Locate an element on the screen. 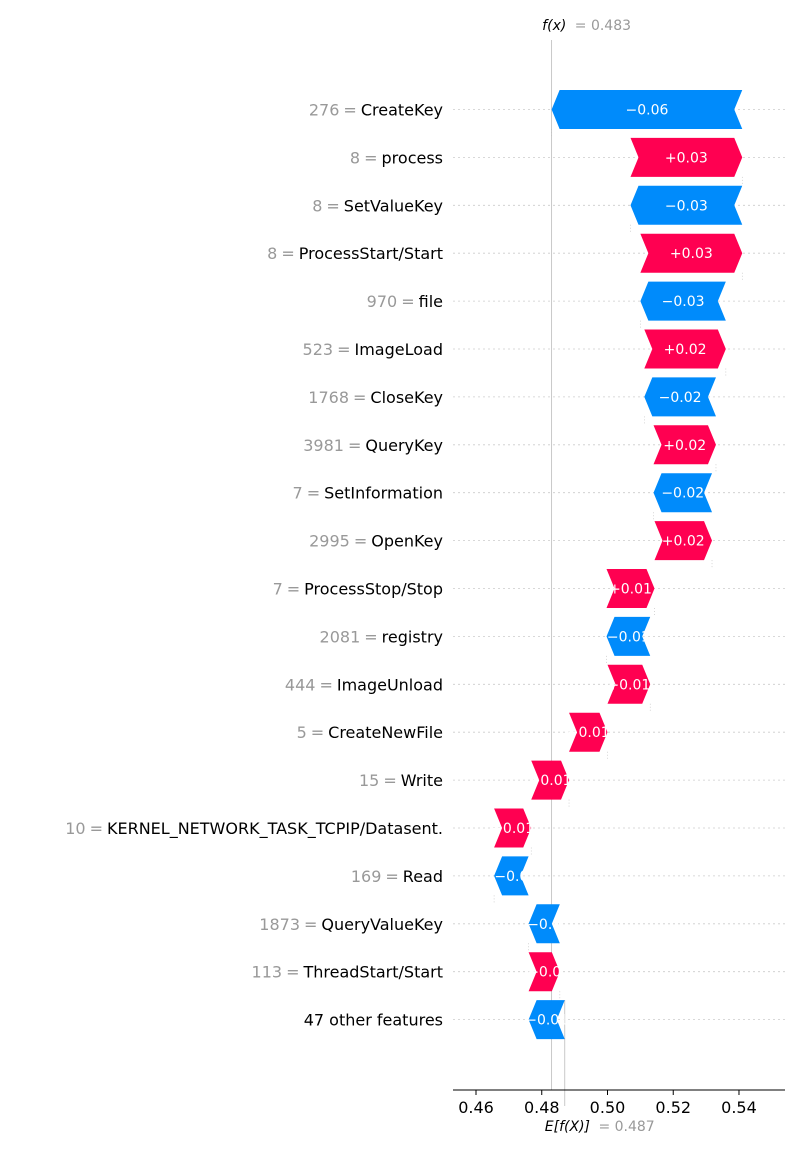 The height and width of the screenshot is (1150, 800). x-tick-label: 0.48 is located at coordinates (542, 1107).